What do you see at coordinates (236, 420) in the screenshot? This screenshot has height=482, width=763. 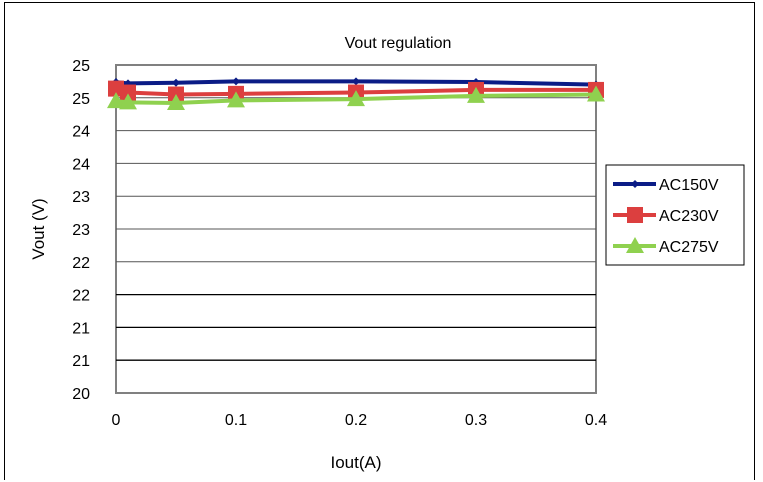 I see `x-tick-label: 0.1` at bounding box center [236, 420].